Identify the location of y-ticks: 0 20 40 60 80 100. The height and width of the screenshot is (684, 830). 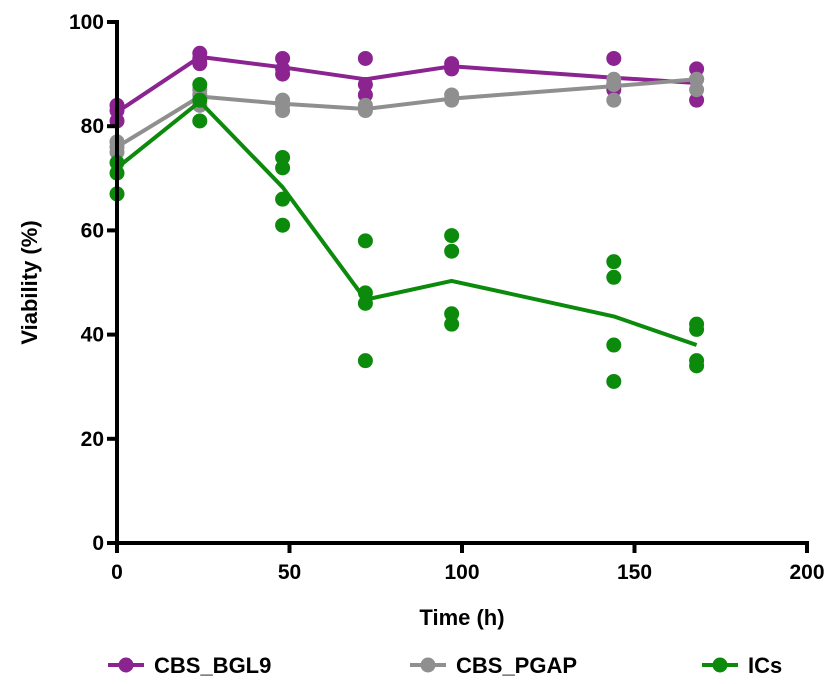
(93, 283).